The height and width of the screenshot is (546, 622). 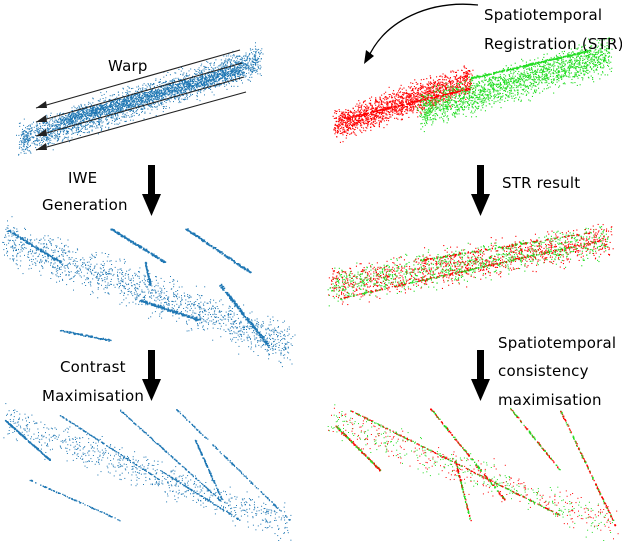 I want to click on stc-label-line2: consistency, so click(x=543, y=371).